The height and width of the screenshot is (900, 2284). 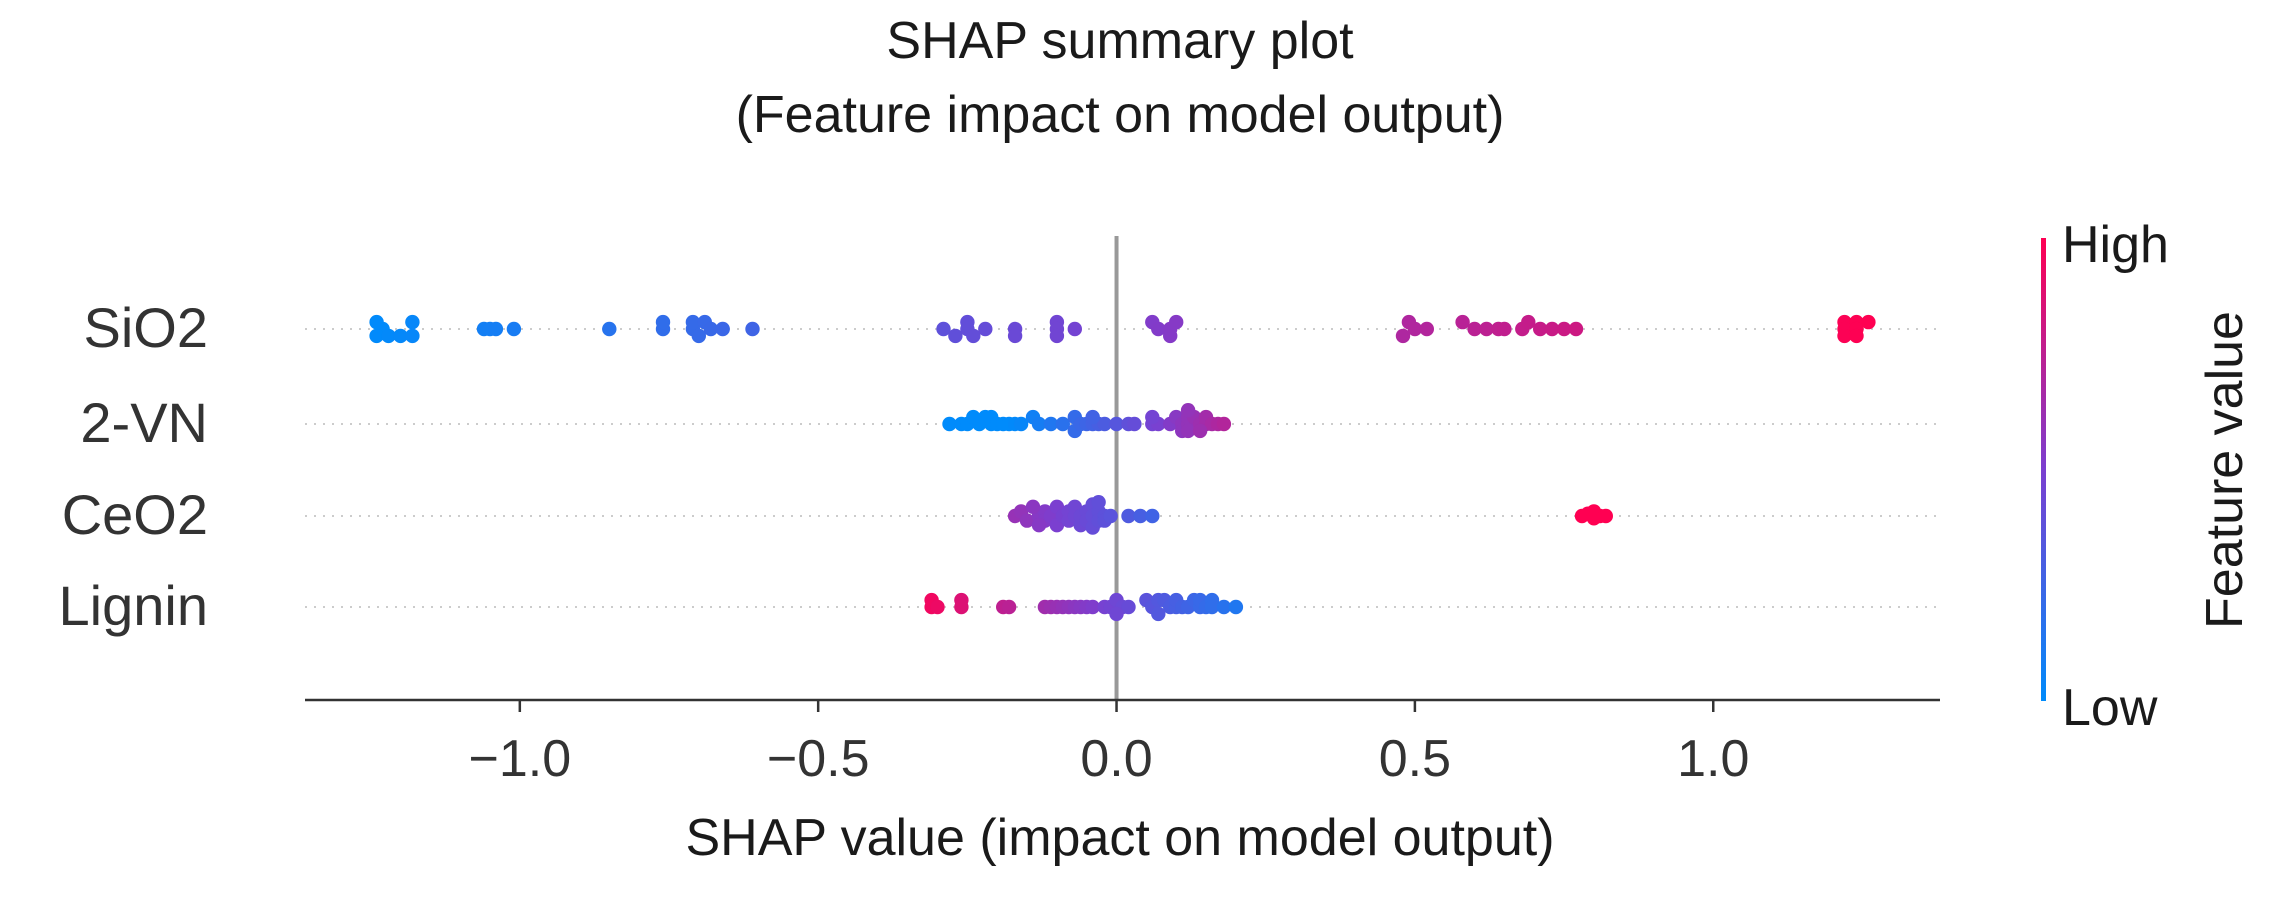 I want to click on x-ticks: −1.0 −0.5 0.0 0.5 1.0, so click(x=1108, y=744).